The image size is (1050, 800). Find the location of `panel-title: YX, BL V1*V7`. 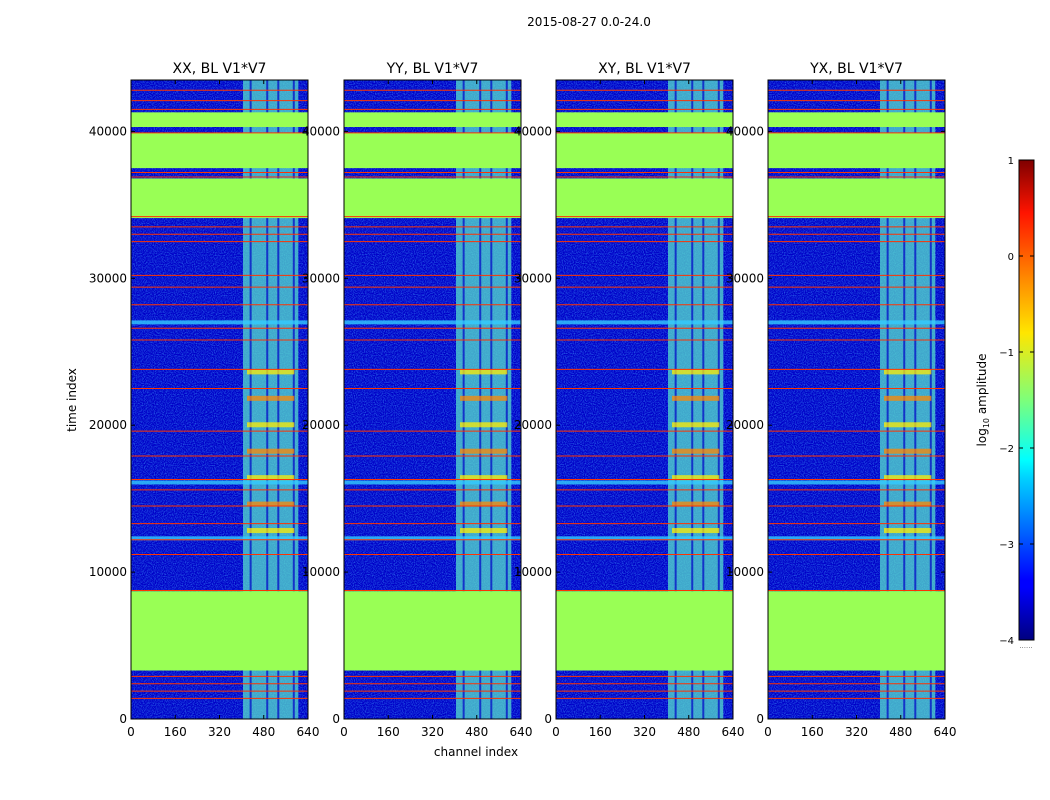

panel-title: YX, BL V1*V7 is located at coordinates (856, 69).